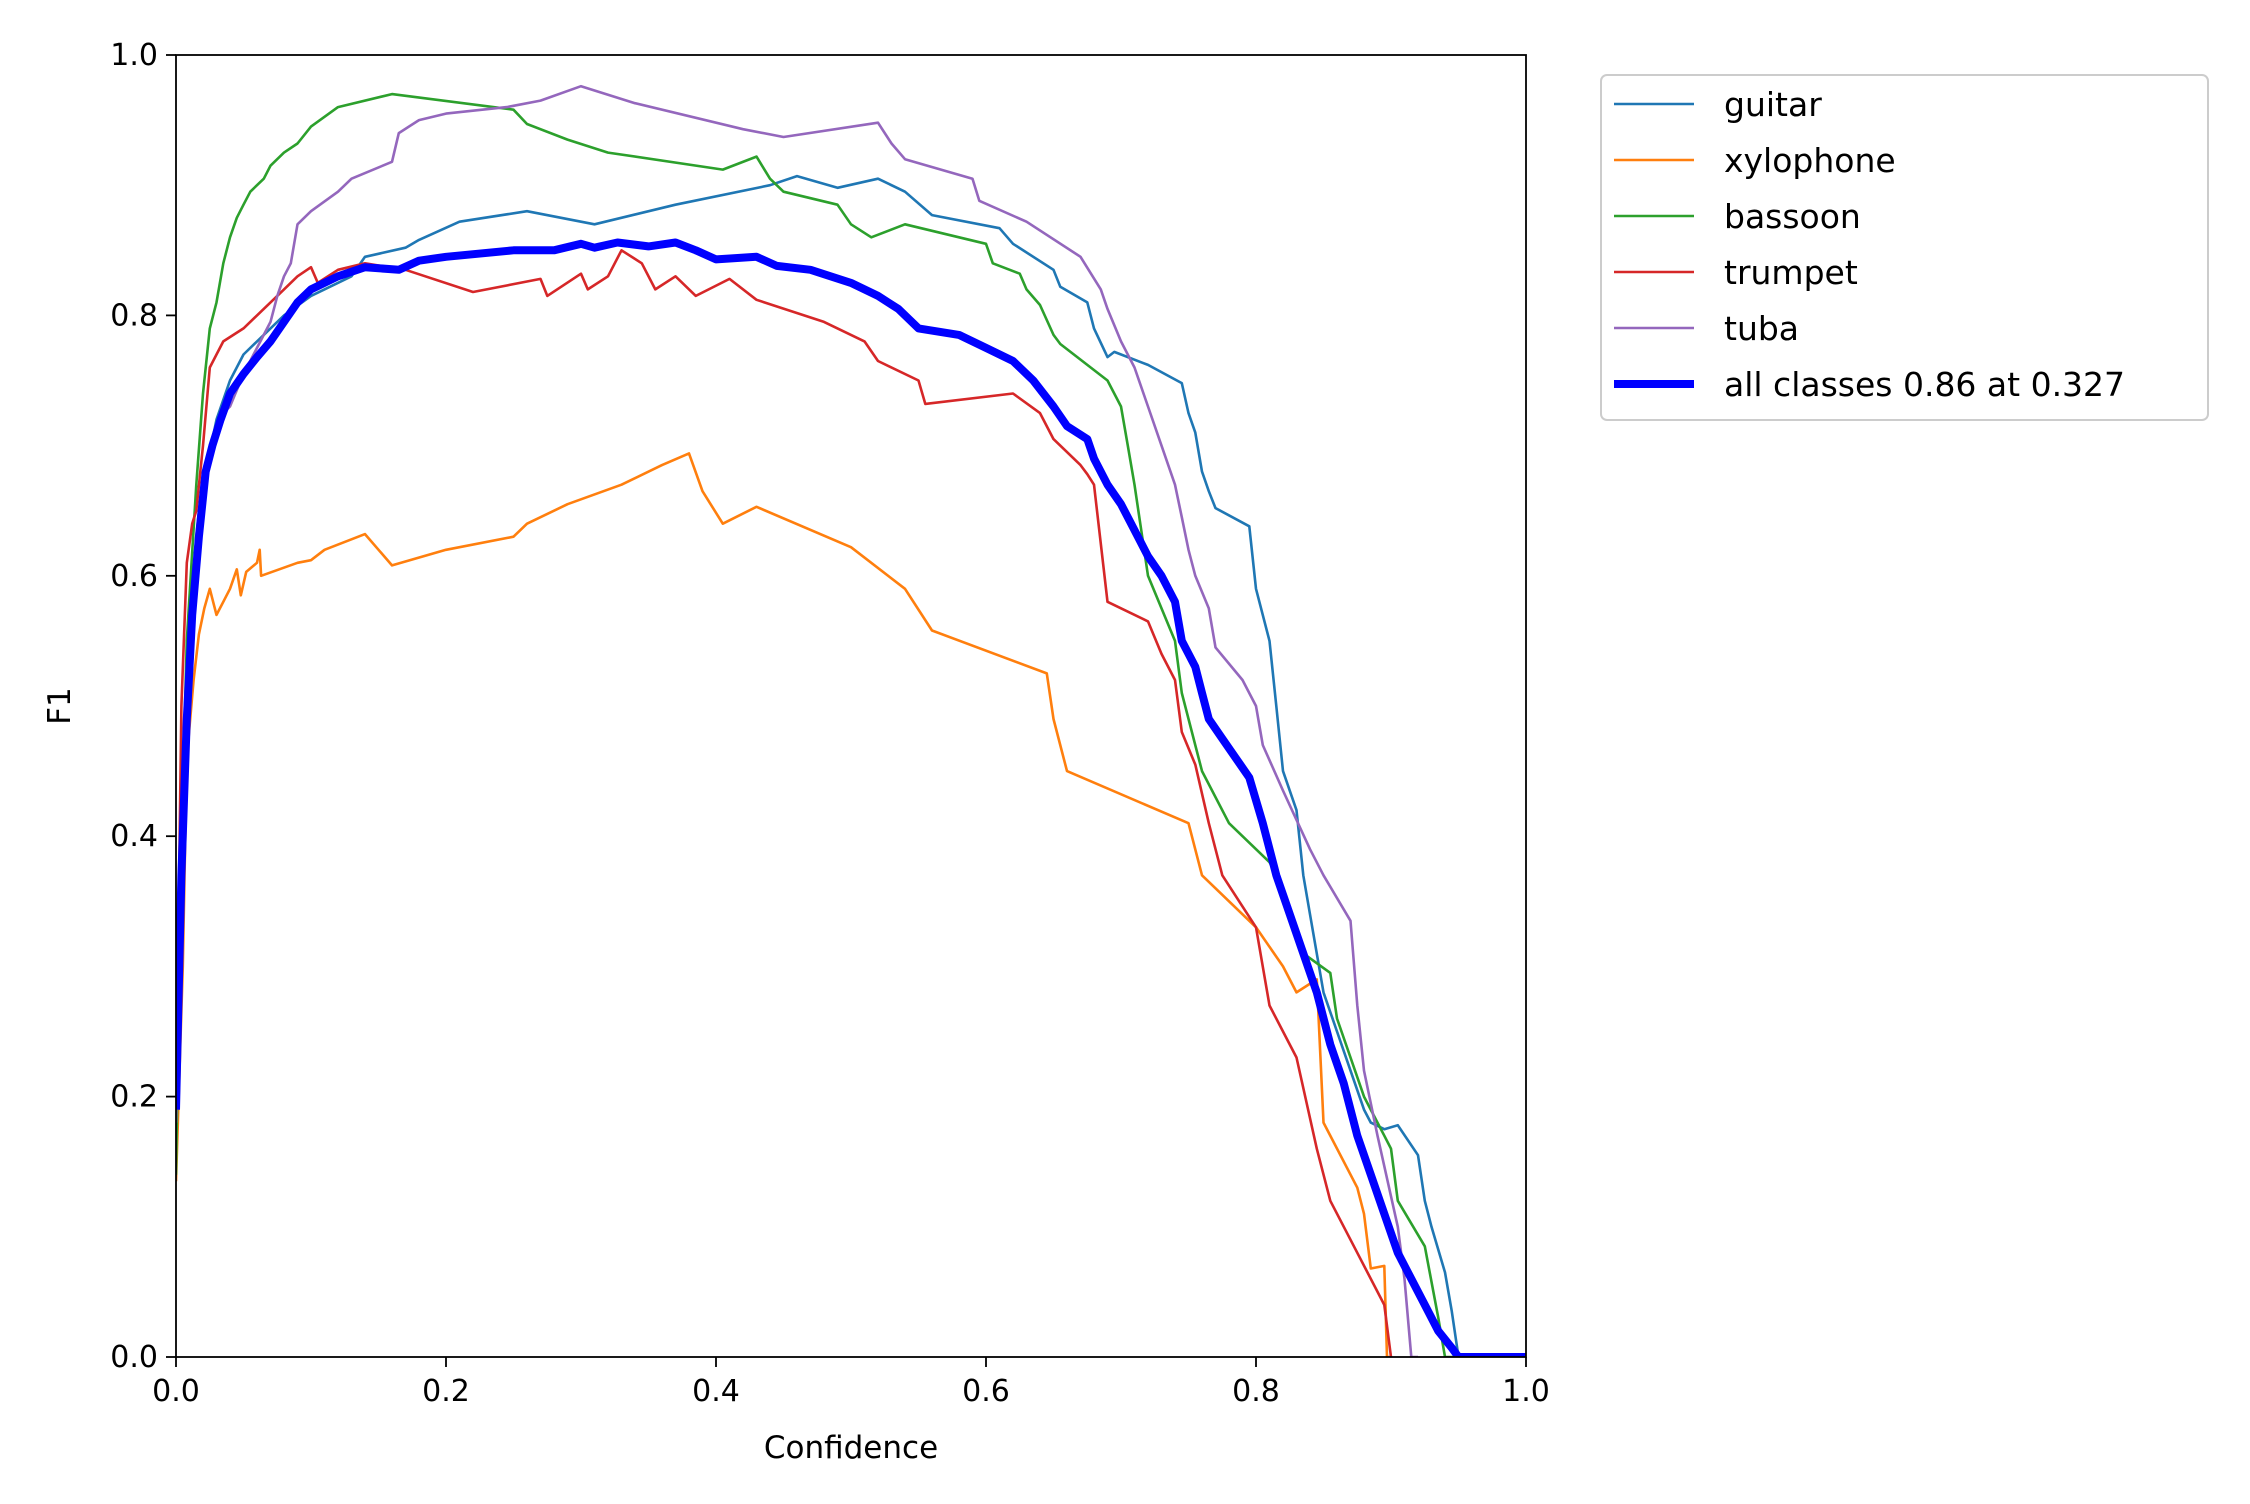  What do you see at coordinates (176, 1391) in the screenshot?
I see `x-tick-label: 0.0` at bounding box center [176, 1391].